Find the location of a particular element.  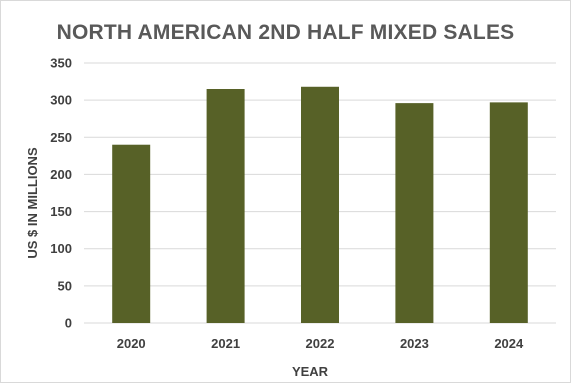

x-axis-title: YEAR is located at coordinates (310, 371).